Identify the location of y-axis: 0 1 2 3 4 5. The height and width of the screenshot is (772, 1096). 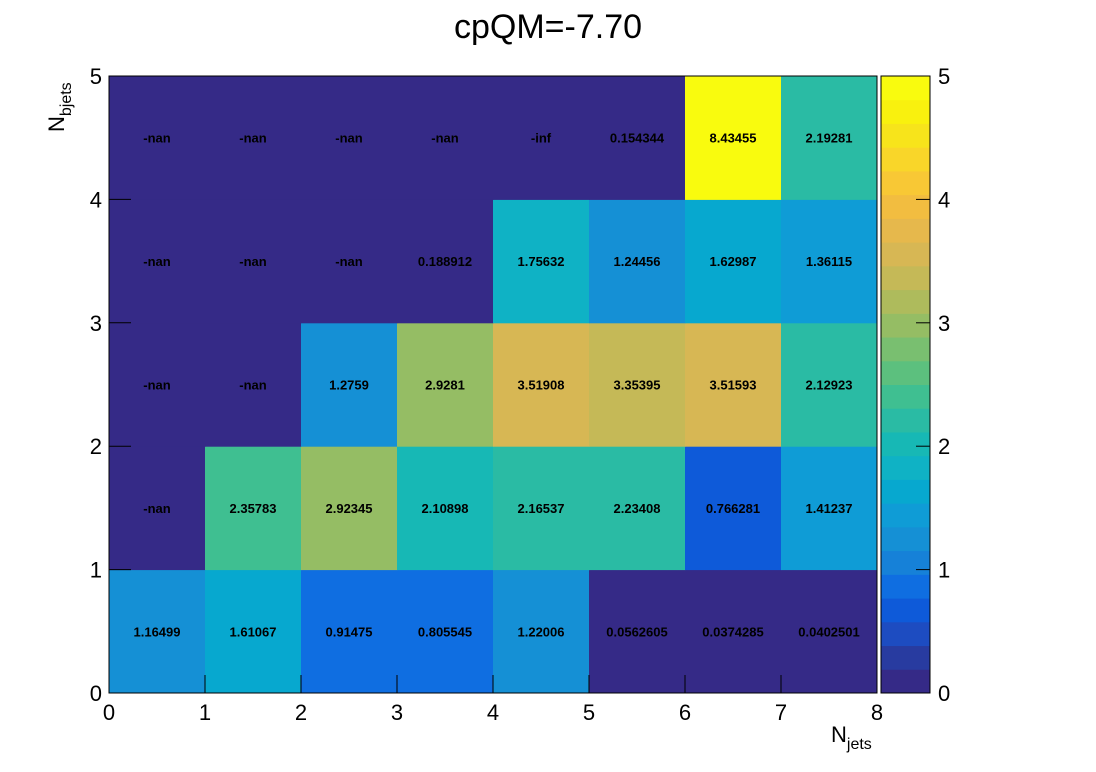
(110, 385).